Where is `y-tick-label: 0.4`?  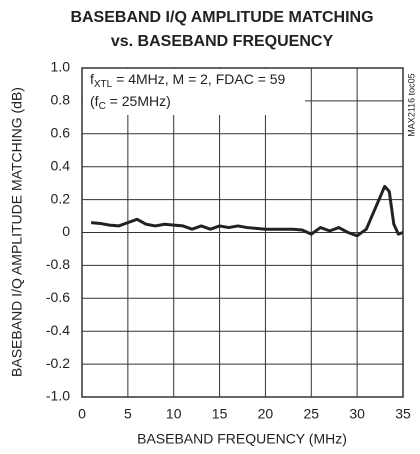
y-tick-label: 0.4 is located at coordinates (61, 165).